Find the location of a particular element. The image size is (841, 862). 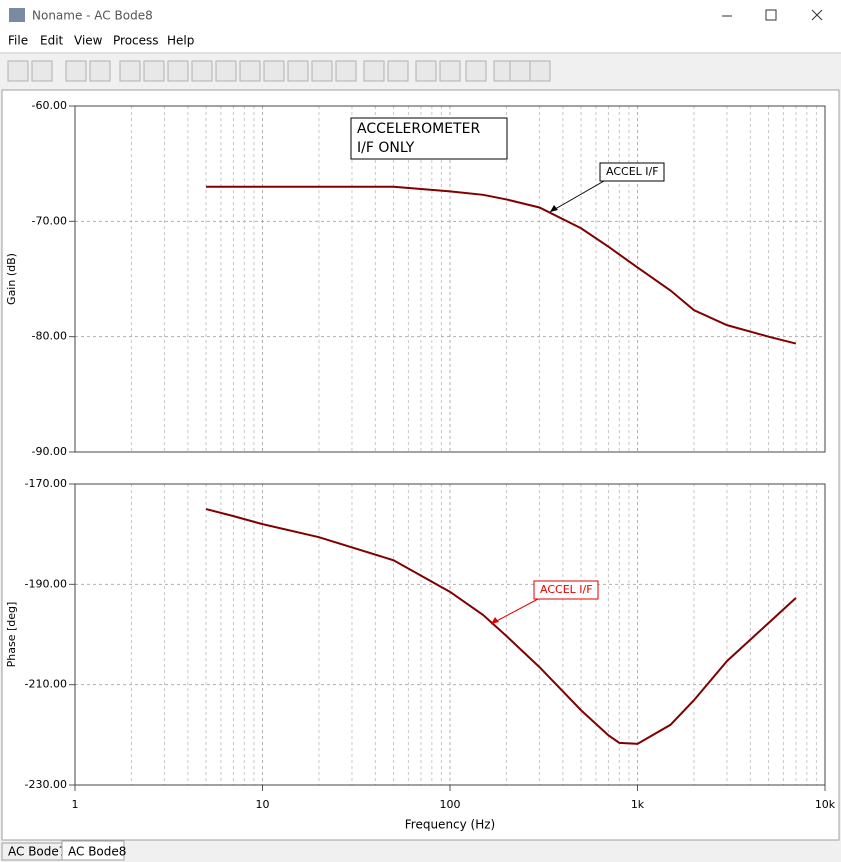

toolbar is located at coordinates (420, 67).